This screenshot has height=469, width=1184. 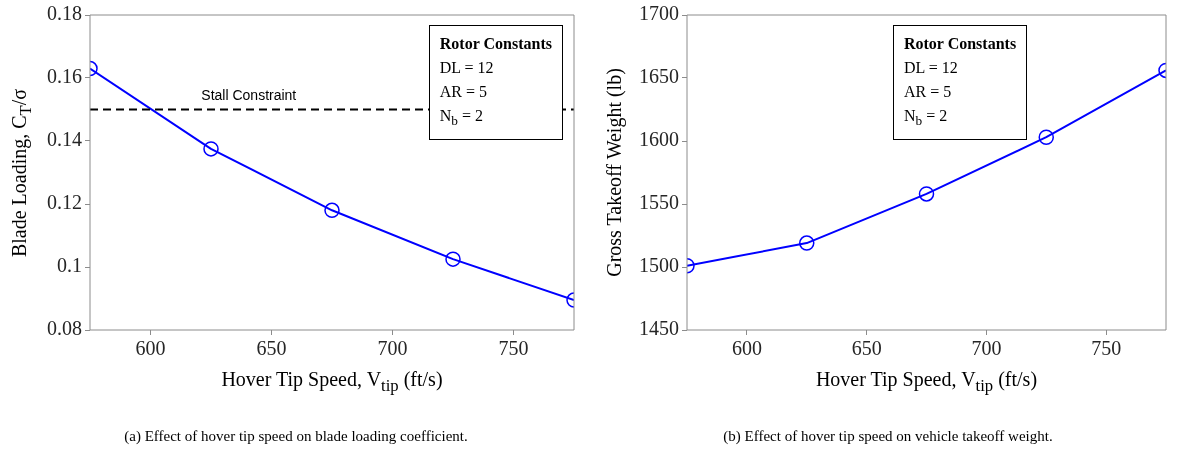 What do you see at coordinates (249, 95) in the screenshot?
I see `ref-line-label: Stall Constraint` at bounding box center [249, 95].